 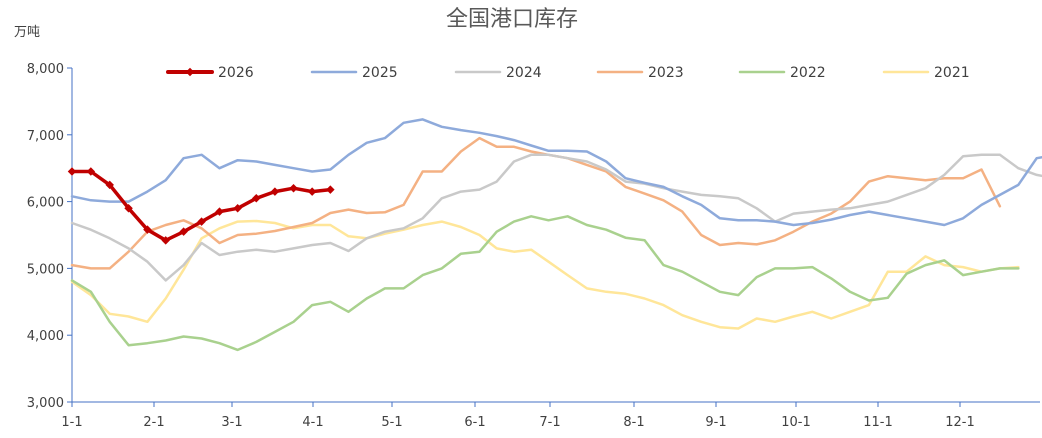 What do you see at coordinates (45, 203) in the screenshot?
I see `y-tick-label: 6,000` at bounding box center [45, 203].